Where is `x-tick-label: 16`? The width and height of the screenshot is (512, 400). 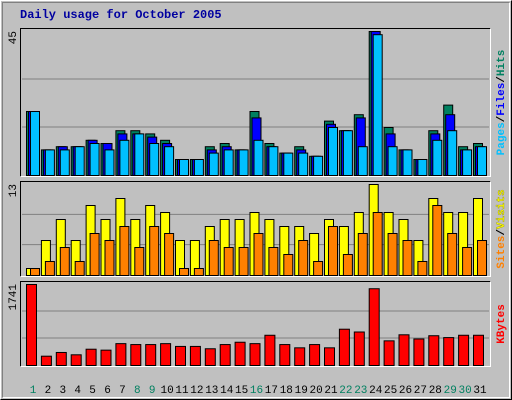 x-tick-label: 16 is located at coordinates (256, 391).